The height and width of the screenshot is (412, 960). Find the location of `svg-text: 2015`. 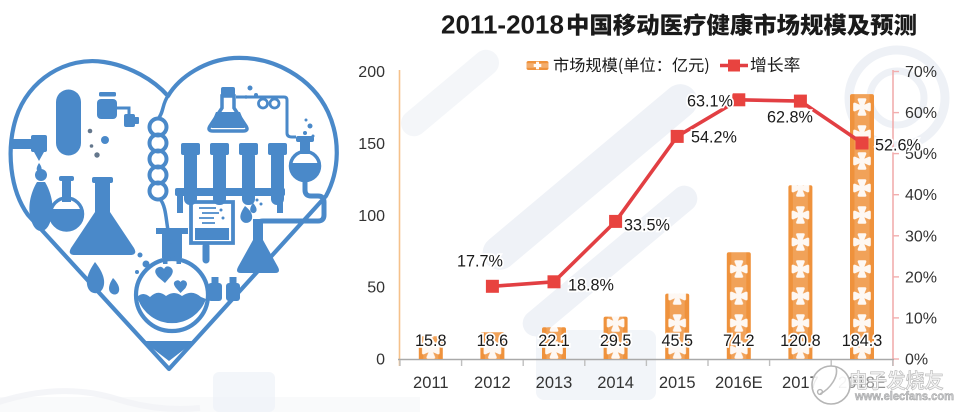

svg-text: 2015 is located at coordinates (677, 383).